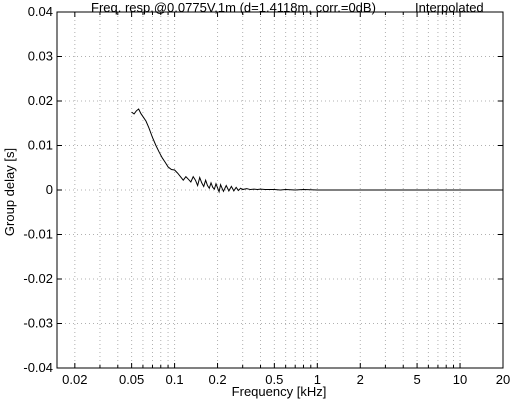 The image size is (510, 407). Describe the element at coordinates (40, 56) in the screenshot. I see `y-tick-label: 0.03` at that location.